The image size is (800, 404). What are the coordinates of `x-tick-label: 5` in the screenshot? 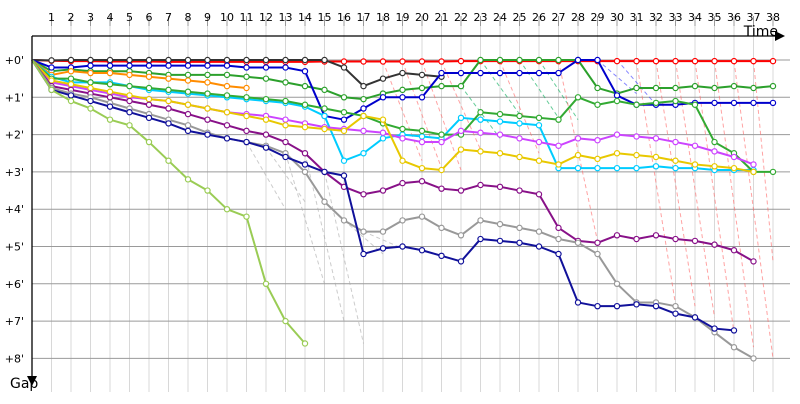 It's located at (129, 17).